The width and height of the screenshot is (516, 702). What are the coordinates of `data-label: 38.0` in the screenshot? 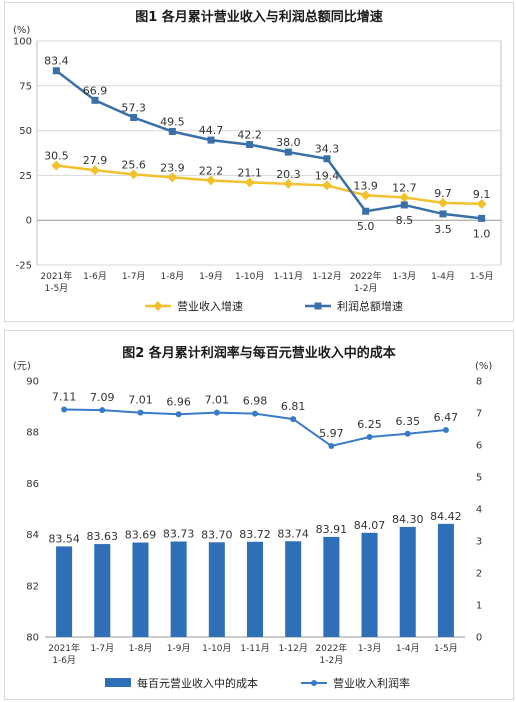 It's located at (288, 142).